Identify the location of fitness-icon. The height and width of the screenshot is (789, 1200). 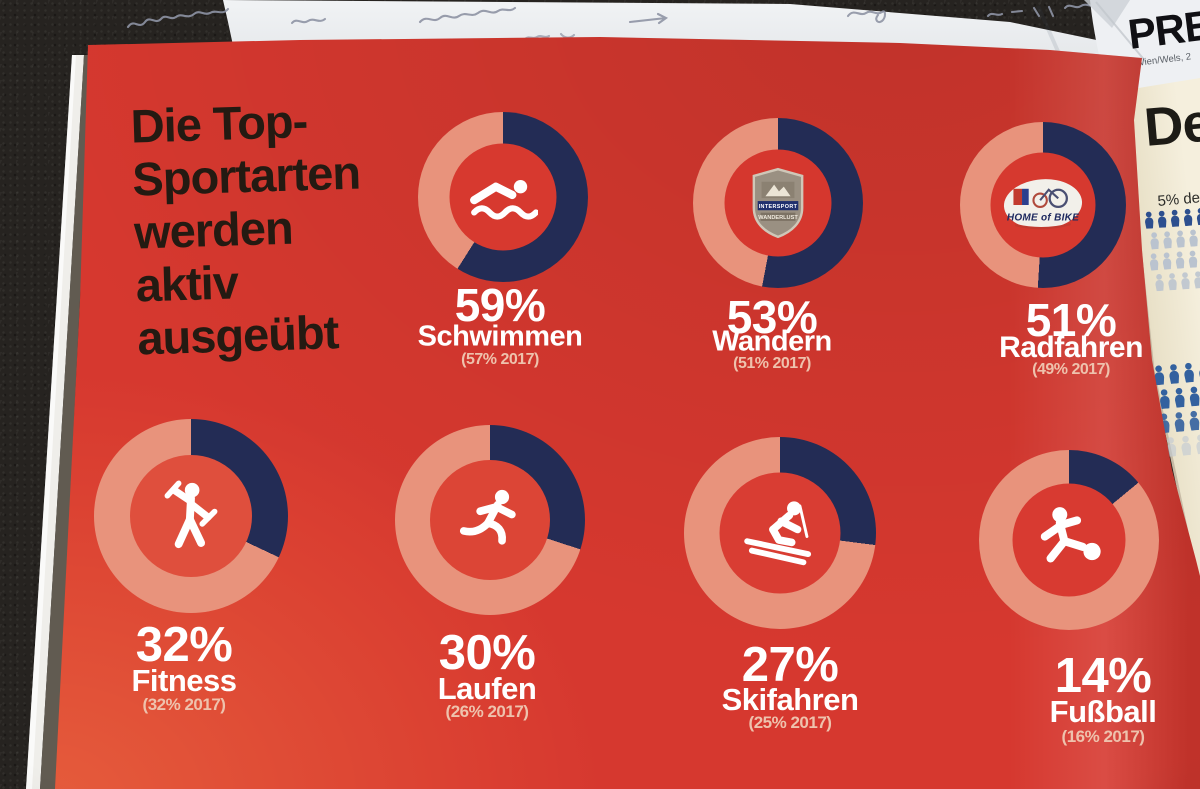
(191, 514).